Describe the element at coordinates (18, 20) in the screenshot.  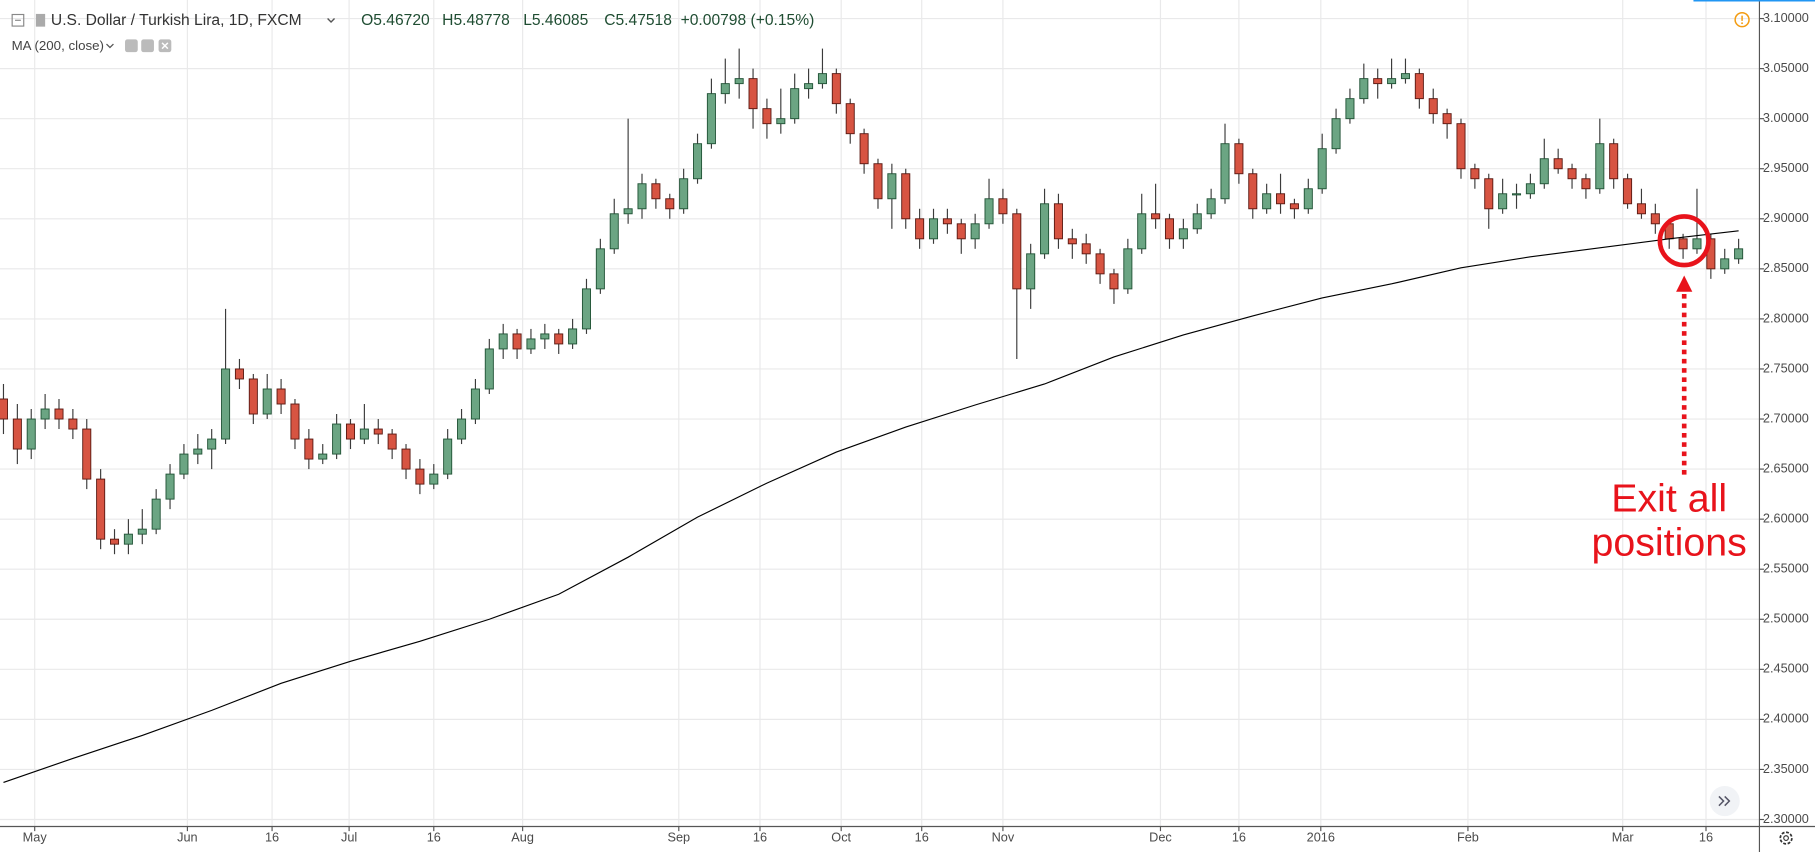
I see `collapse-button` at that location.